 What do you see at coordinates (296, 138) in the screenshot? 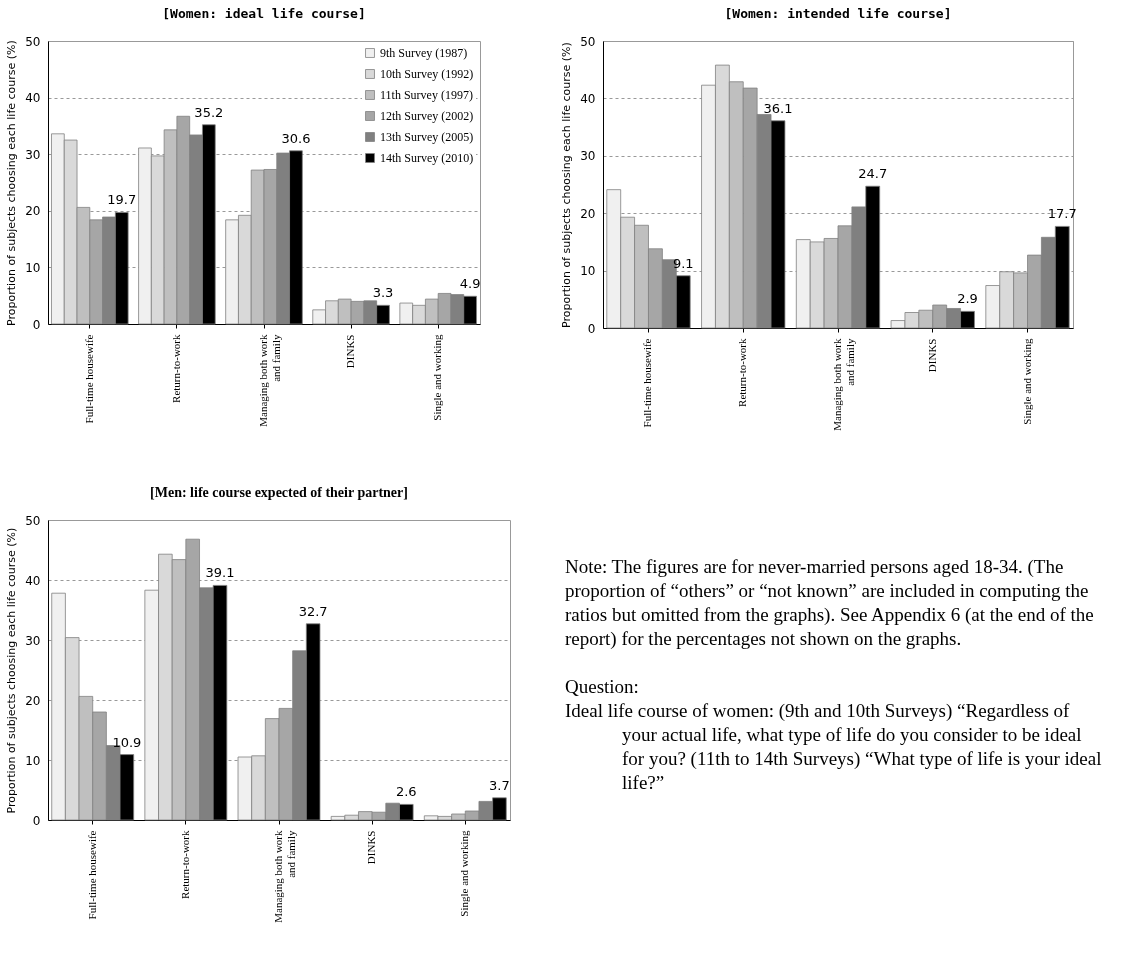
I see `data-label: 30.6` at bounding box center [296, 138].